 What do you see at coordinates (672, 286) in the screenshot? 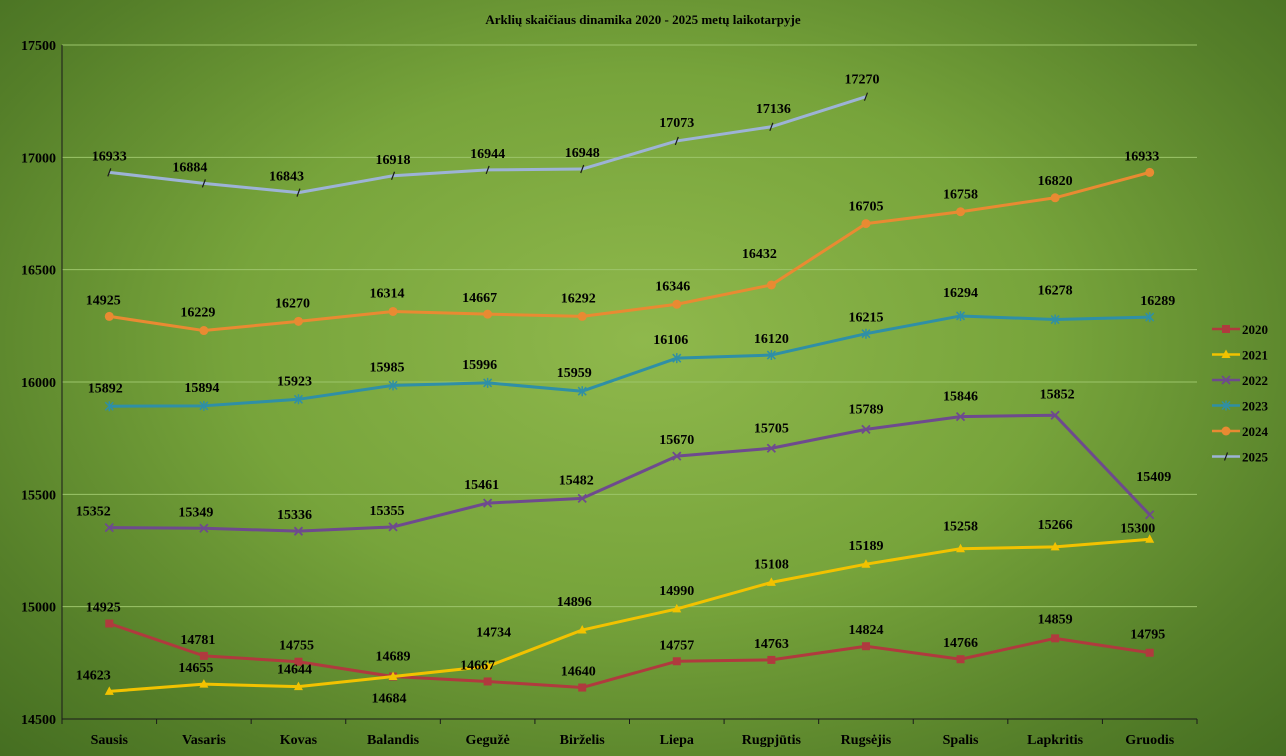
I see `data-label: 16346` at bounding box center [672, 286].